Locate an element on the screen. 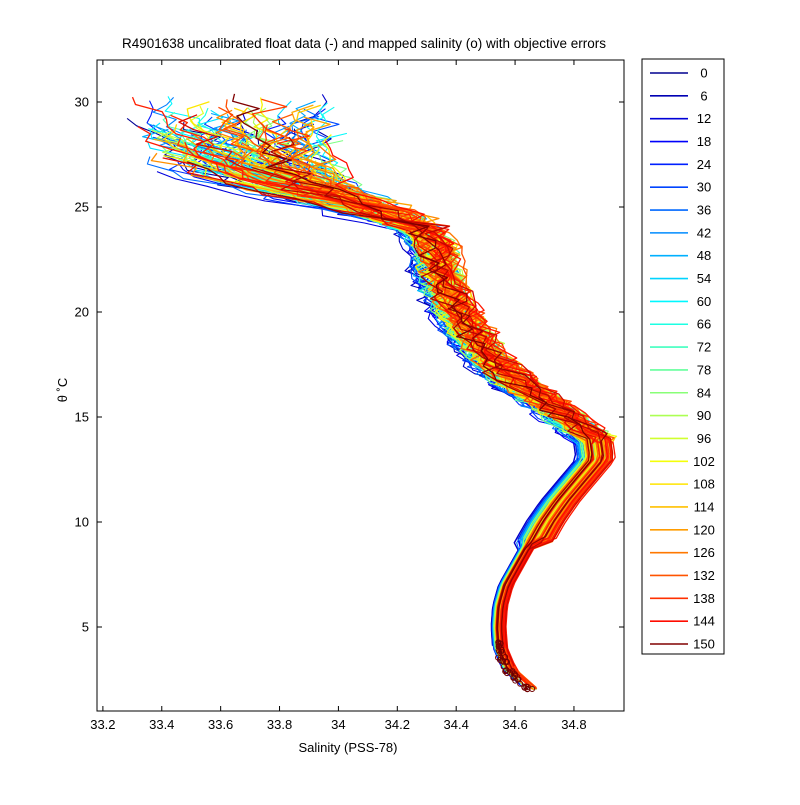  legend-label: 72 is located at coordinates (704, 347).